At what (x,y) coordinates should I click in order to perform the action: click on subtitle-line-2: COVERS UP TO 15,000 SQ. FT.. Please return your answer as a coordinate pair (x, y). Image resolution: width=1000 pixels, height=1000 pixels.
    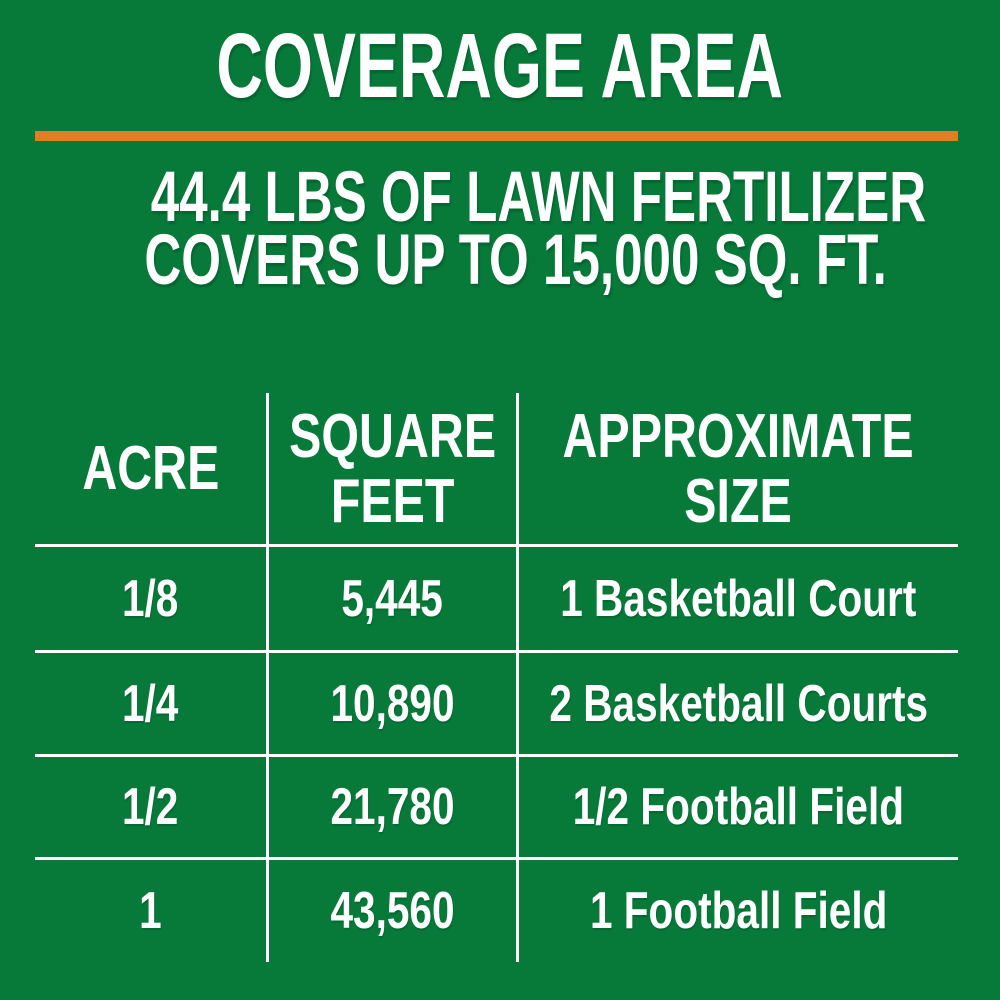
    Looking at the image, I should click on (500, 260).